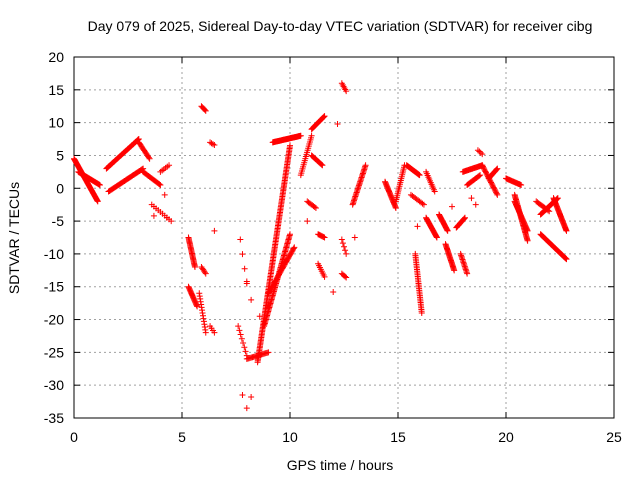 Image resolution: width=640 pixels, height=480 pixels. Describe the element at coordinates (506, 437) in the screenshot. I see `x-tick-label: 20` at that location.